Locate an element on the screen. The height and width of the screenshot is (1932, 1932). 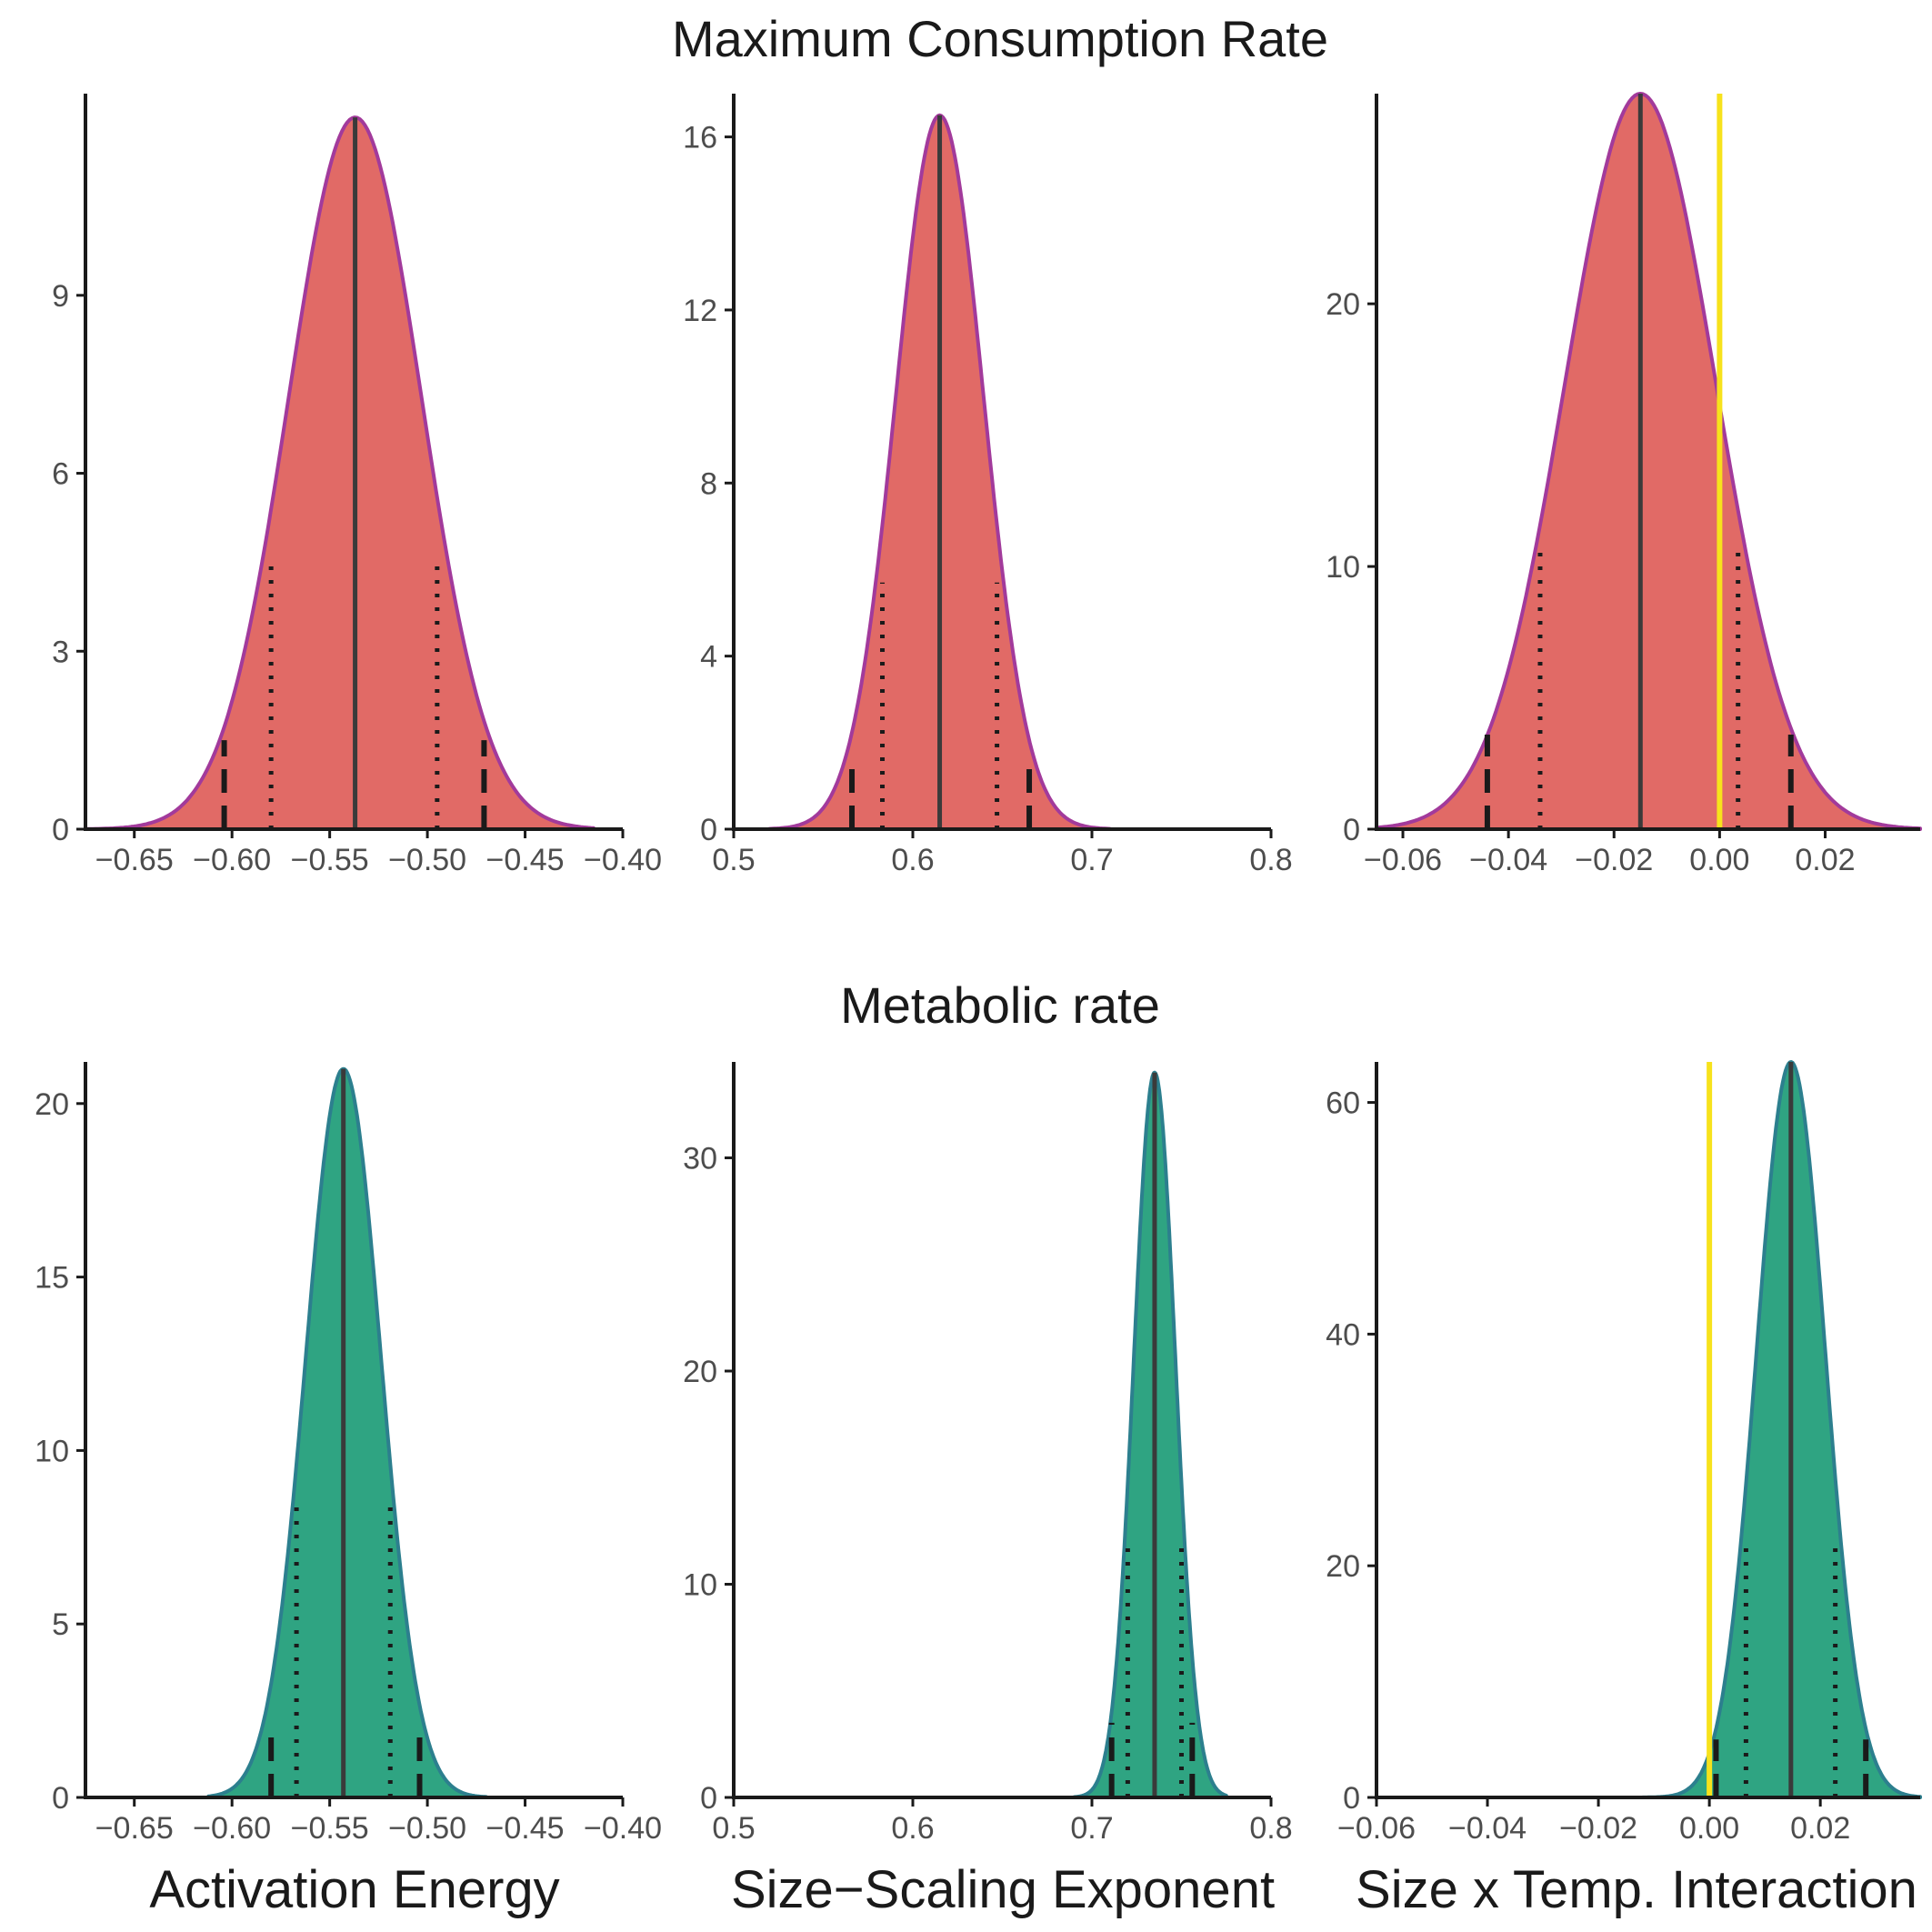
y-tick-label: 40 is located at coordinates (1343, 1334).